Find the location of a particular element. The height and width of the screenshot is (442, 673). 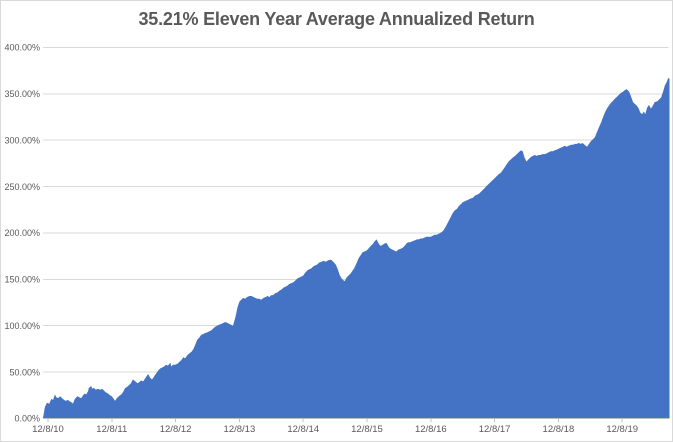

y-axis-label: 100.00% is located at coordinates (22, 326).